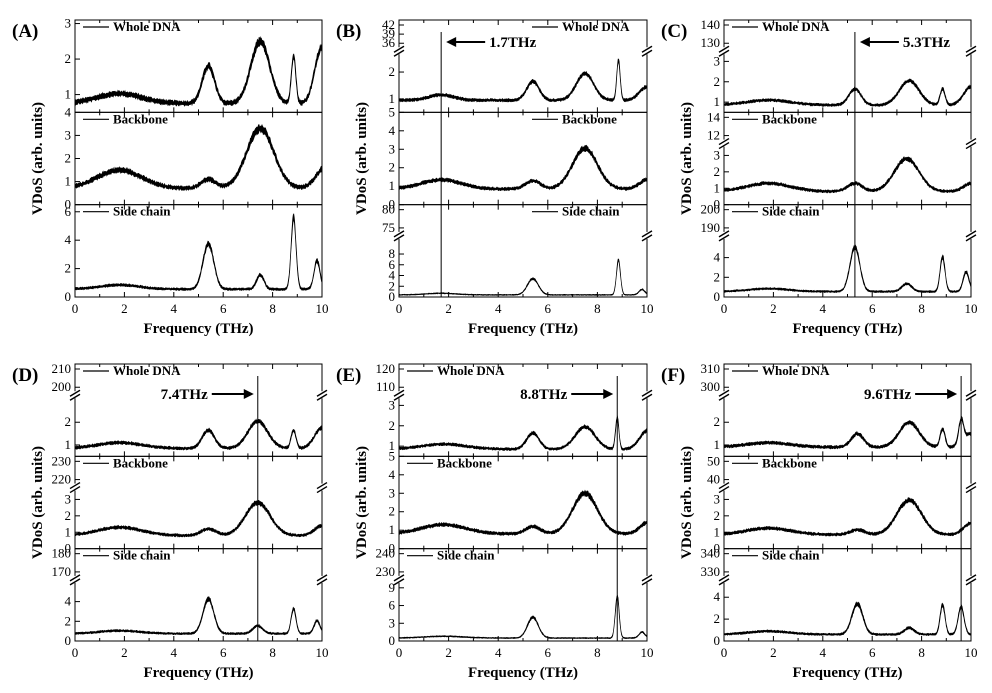  What do you see at coordinates (523, 617) in the screenshot?
I see `panel-e-side-chain-line` at bounding box center [523, 617].